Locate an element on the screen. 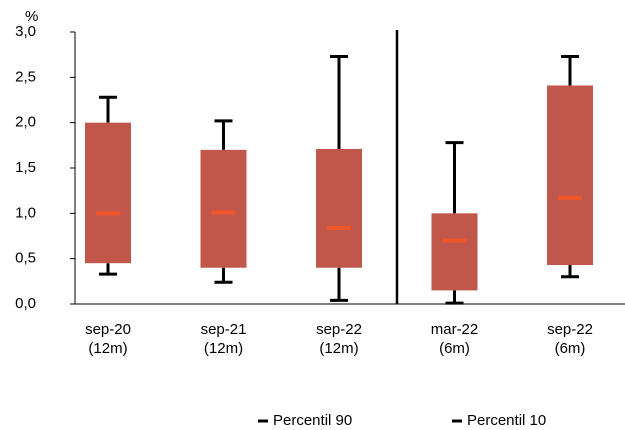 The width and height of the screenshot is (625, 430). y-axis-label: % is located at coordinates (31, 16).